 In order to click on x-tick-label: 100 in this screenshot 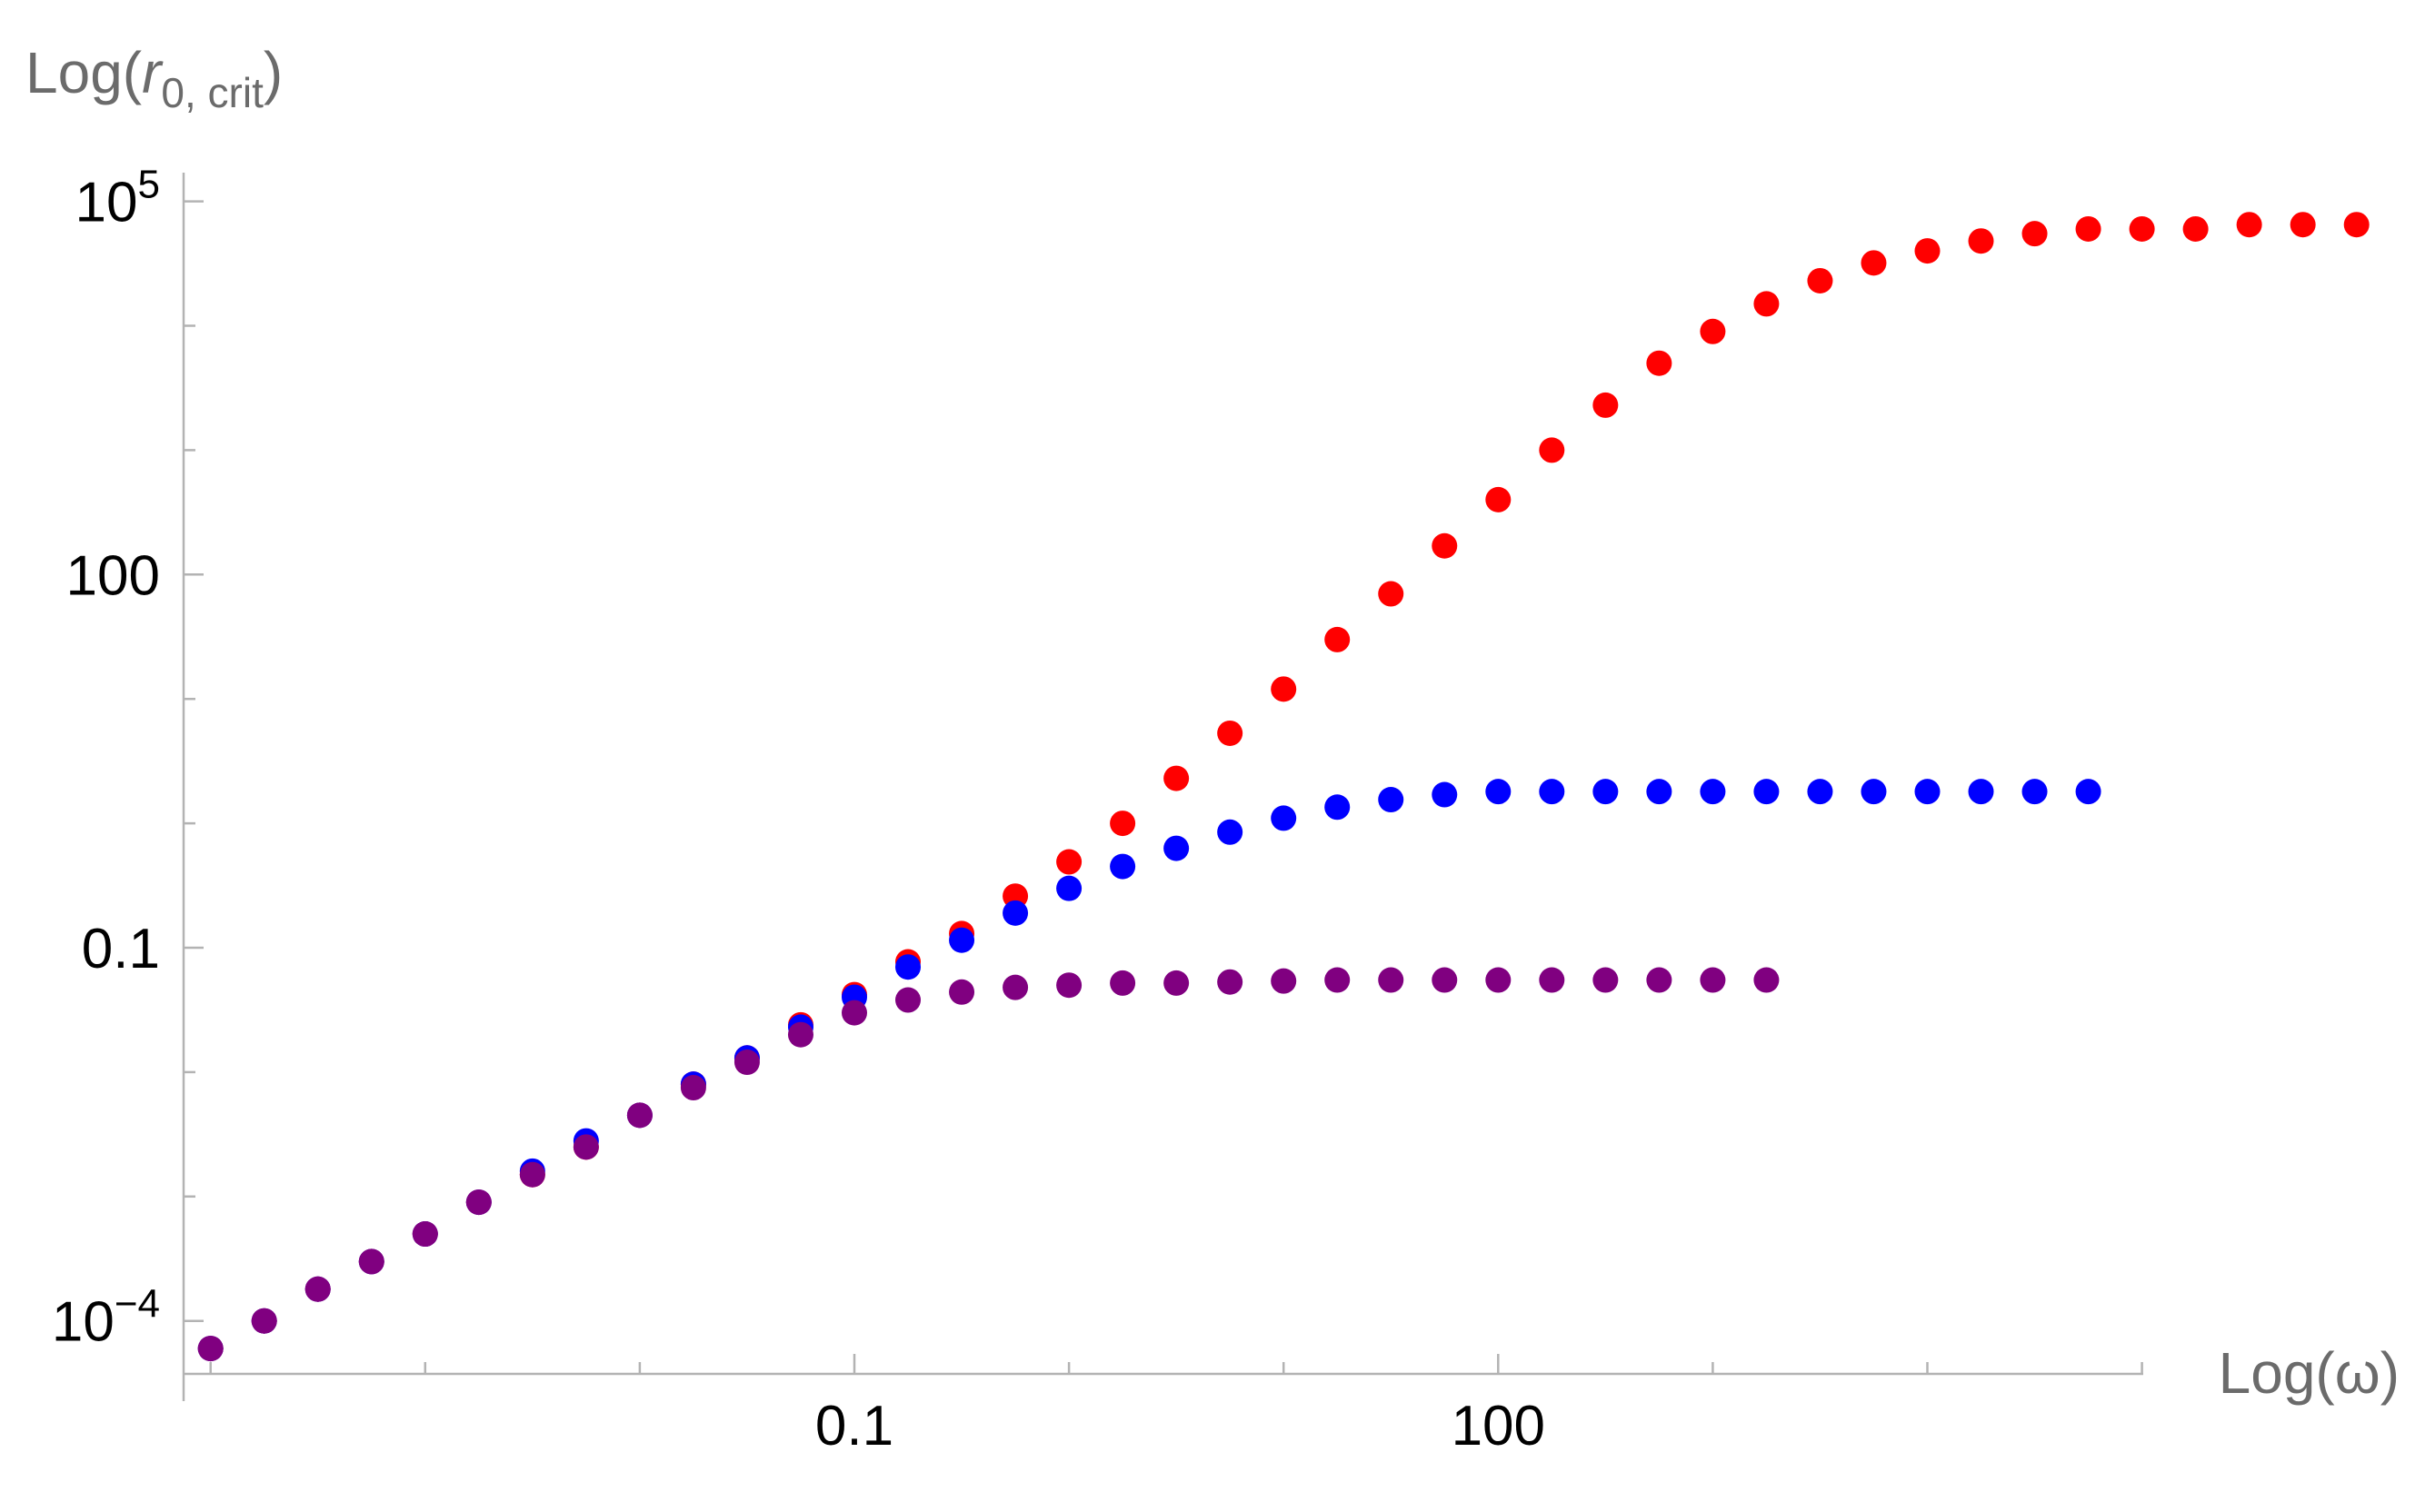, I will do `click(1498, 1426)`.